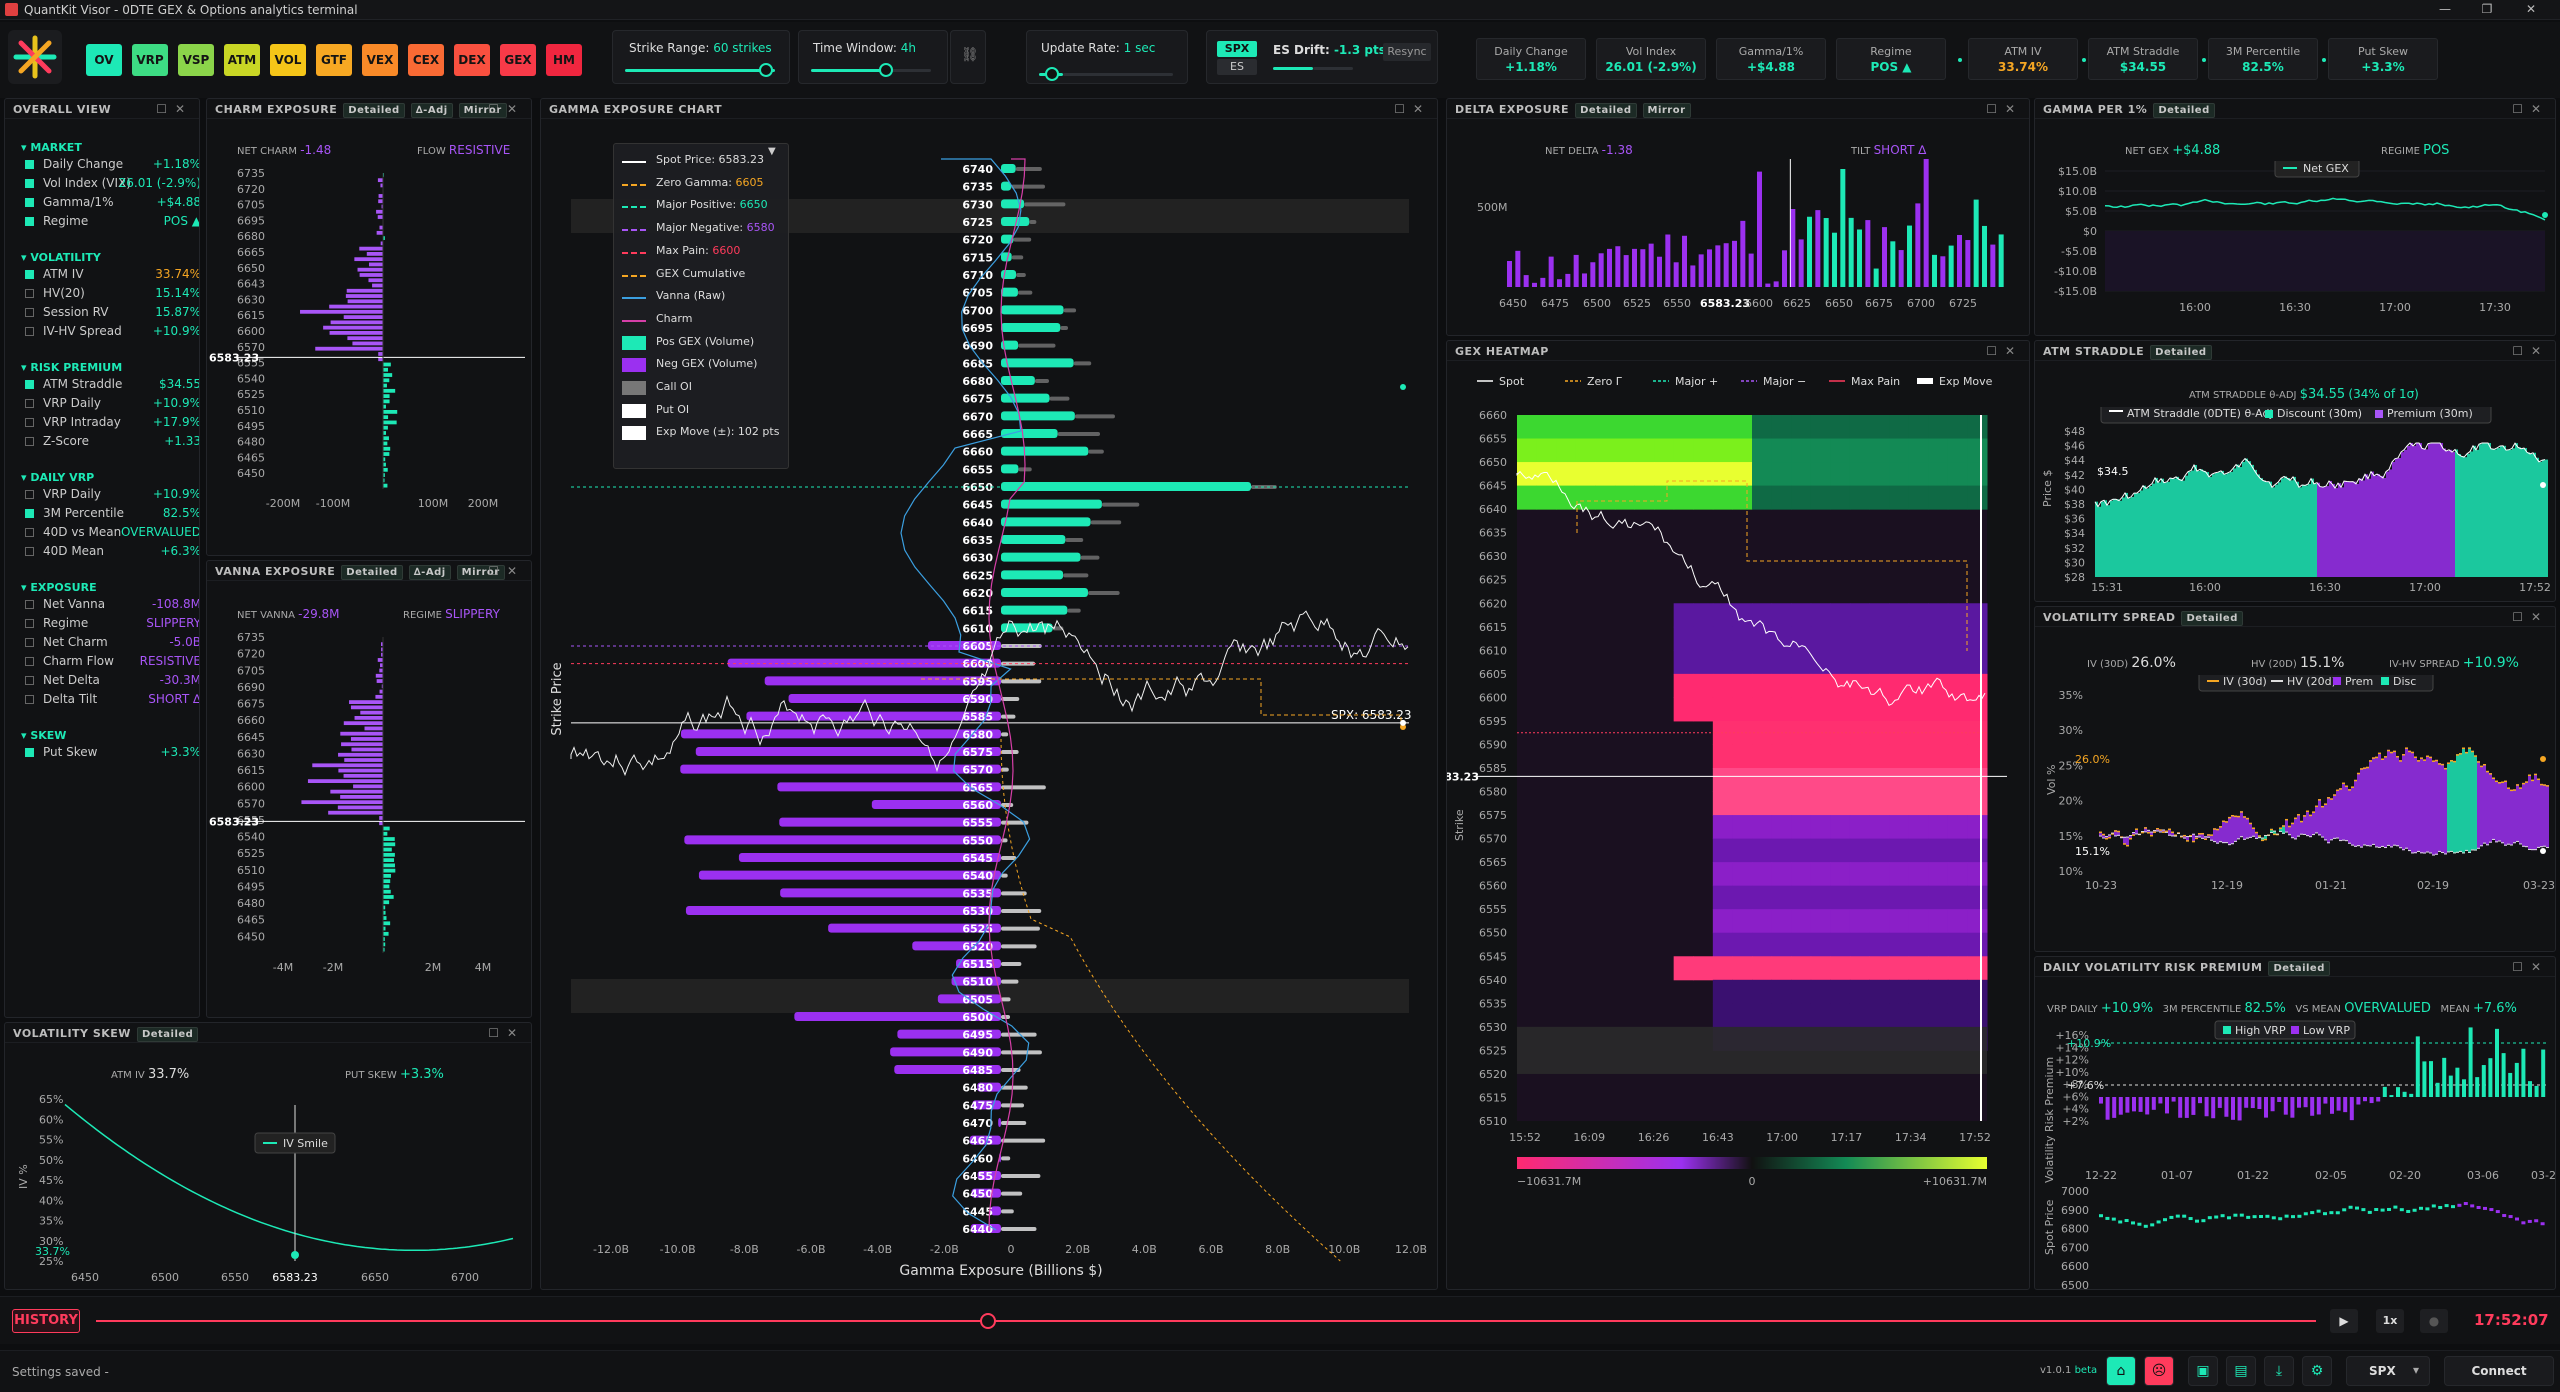  Describe the element at coordinates (1407, 52) in the screenshot. I see `resync-button: Resync` at that location.